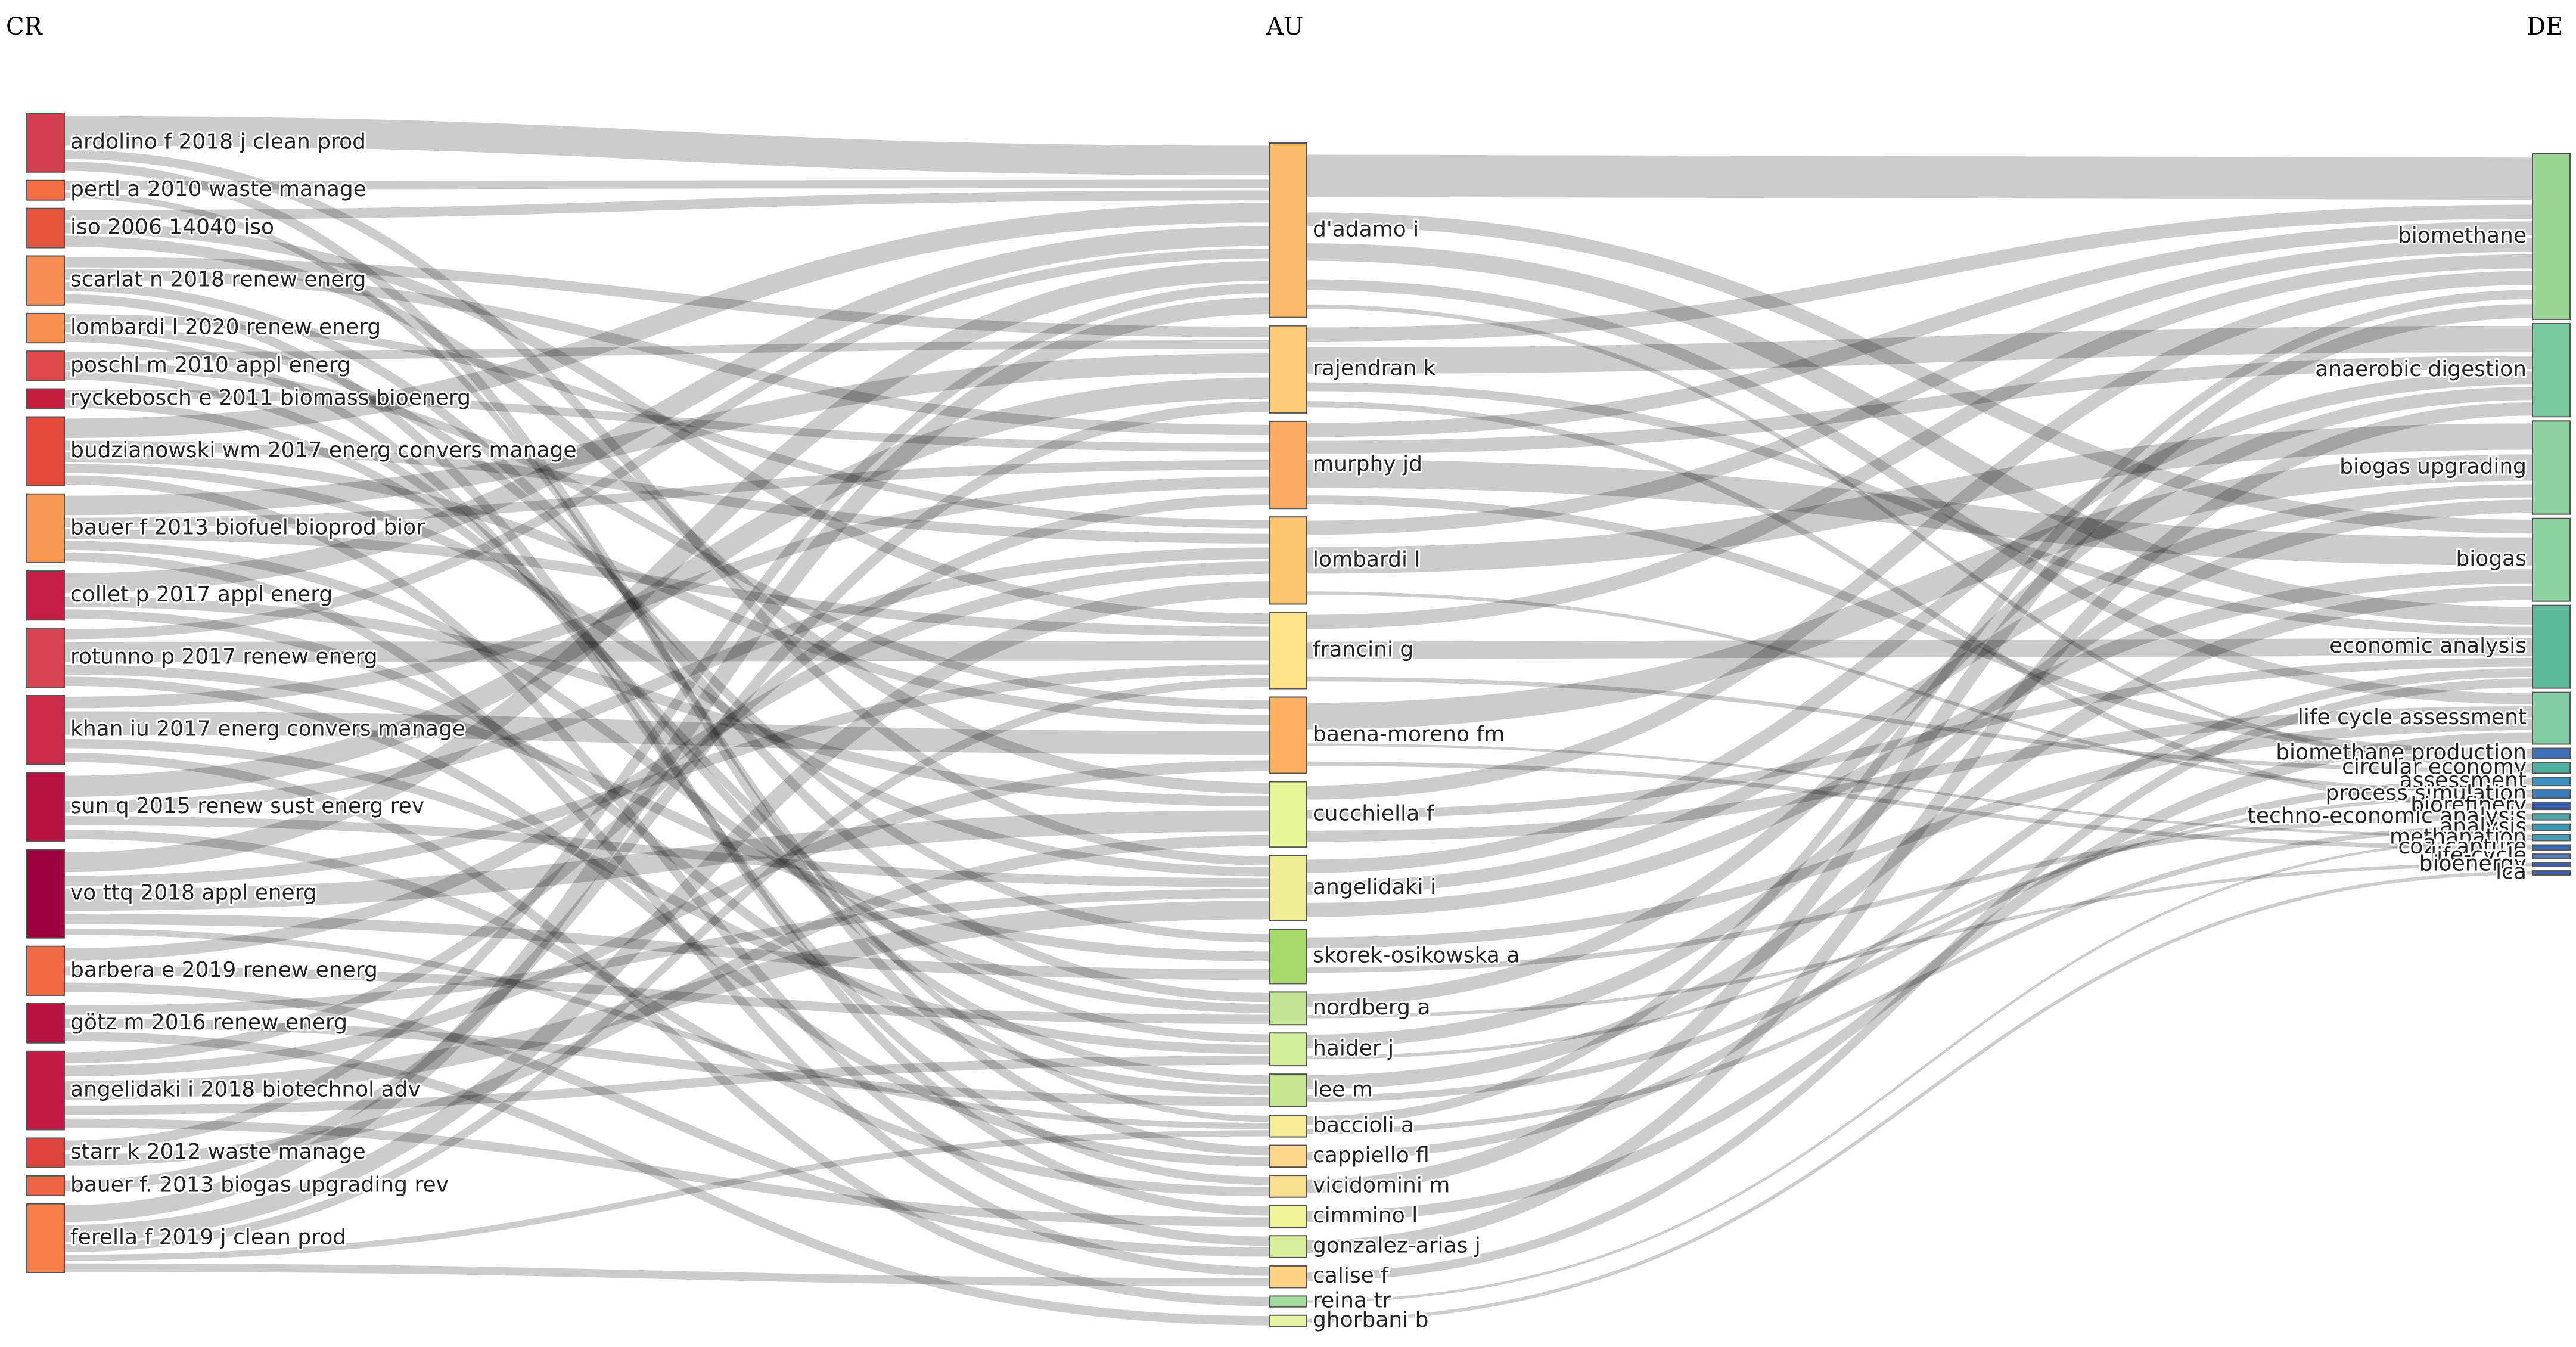 The height and width of the screenshot is (1347, 2576). Describe the element at coordinates (1365, 1215) in the screenshot. I see `node-label-au-15: cimmino l` at that location.